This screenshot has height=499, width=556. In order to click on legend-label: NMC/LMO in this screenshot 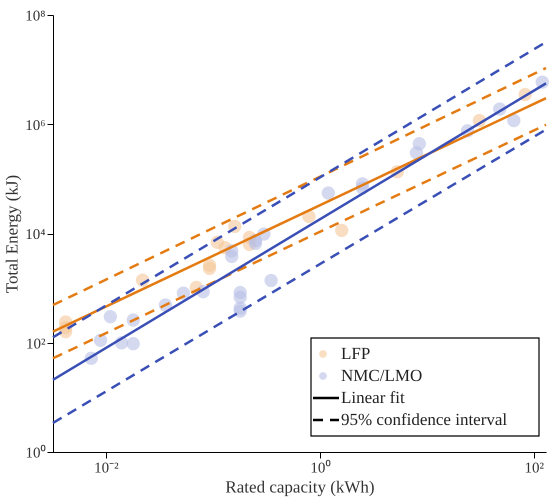, I will do `click(381, 375)`.